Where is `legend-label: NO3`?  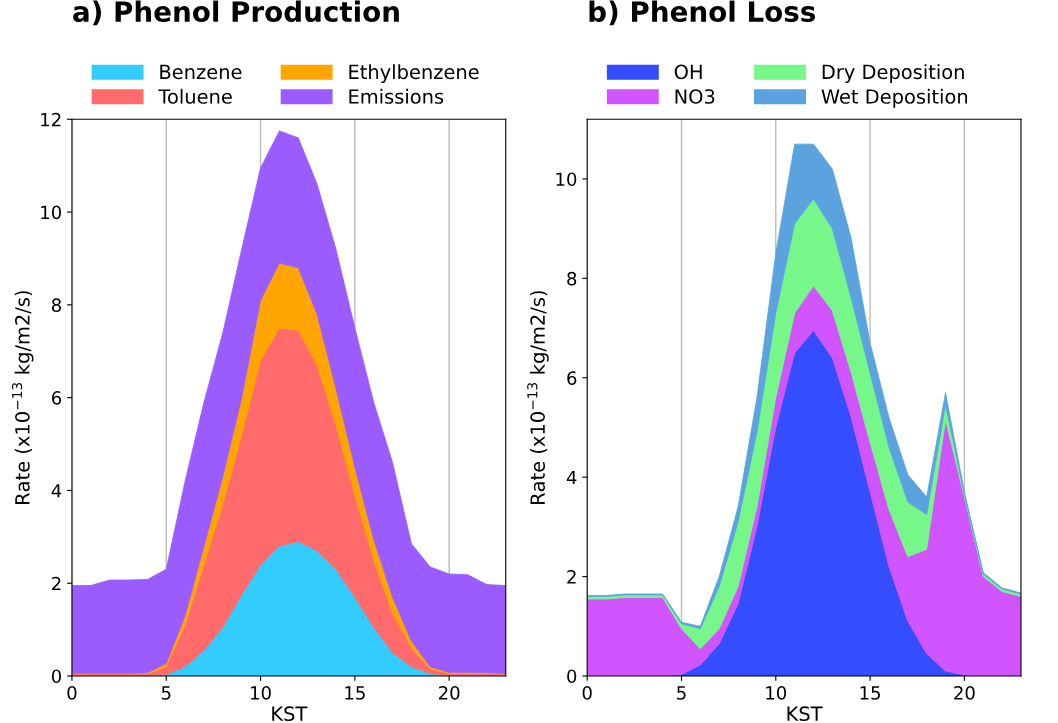
legend-label: NO3 is located at coordinates (695, 96).